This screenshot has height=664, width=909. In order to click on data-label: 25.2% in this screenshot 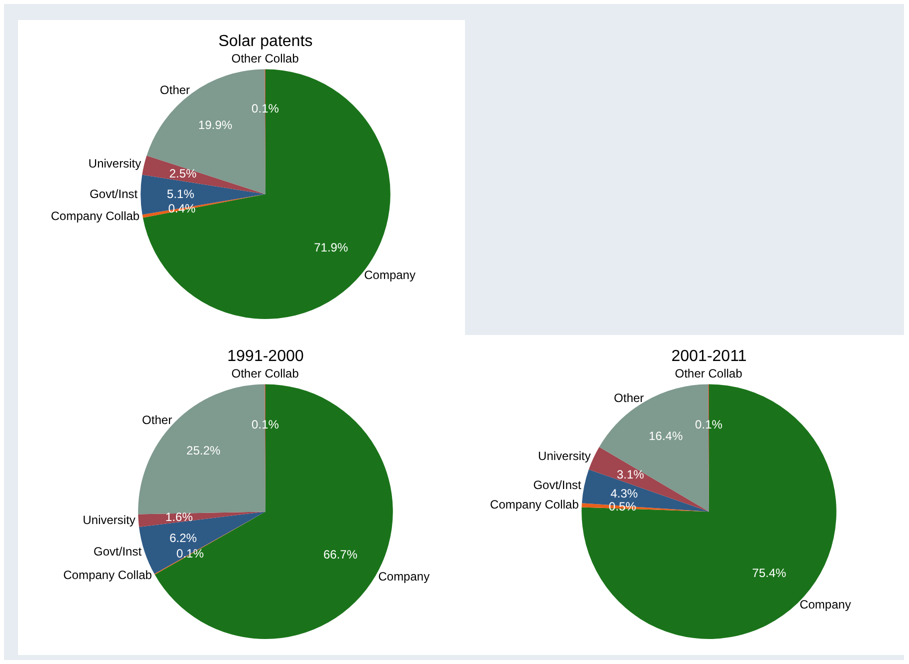, I will do `click(203, 450)`.